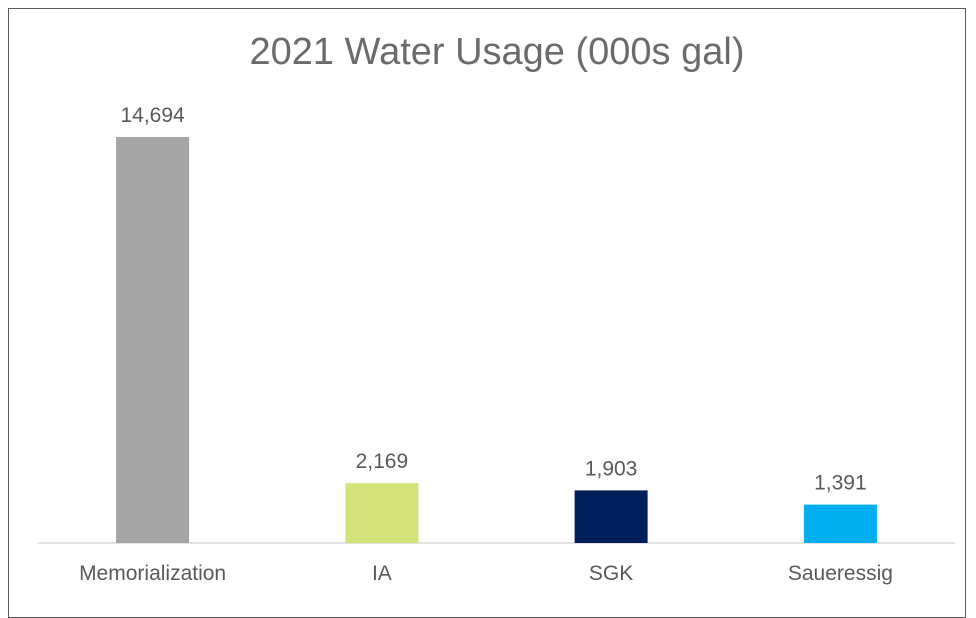 This screenshot has width=976, height=618. Describe the element at coordinates (840, 523) in the screenshot. I see `bar-saueressig` at that location.